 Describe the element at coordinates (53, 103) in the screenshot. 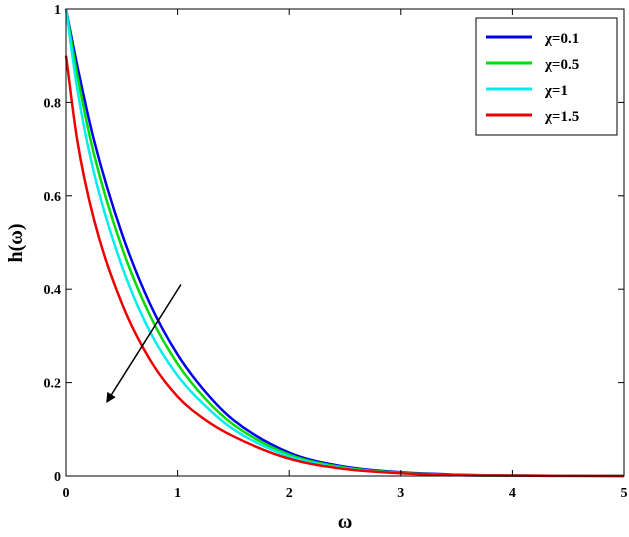

I see `y-tick-label: 0.8` at that location.